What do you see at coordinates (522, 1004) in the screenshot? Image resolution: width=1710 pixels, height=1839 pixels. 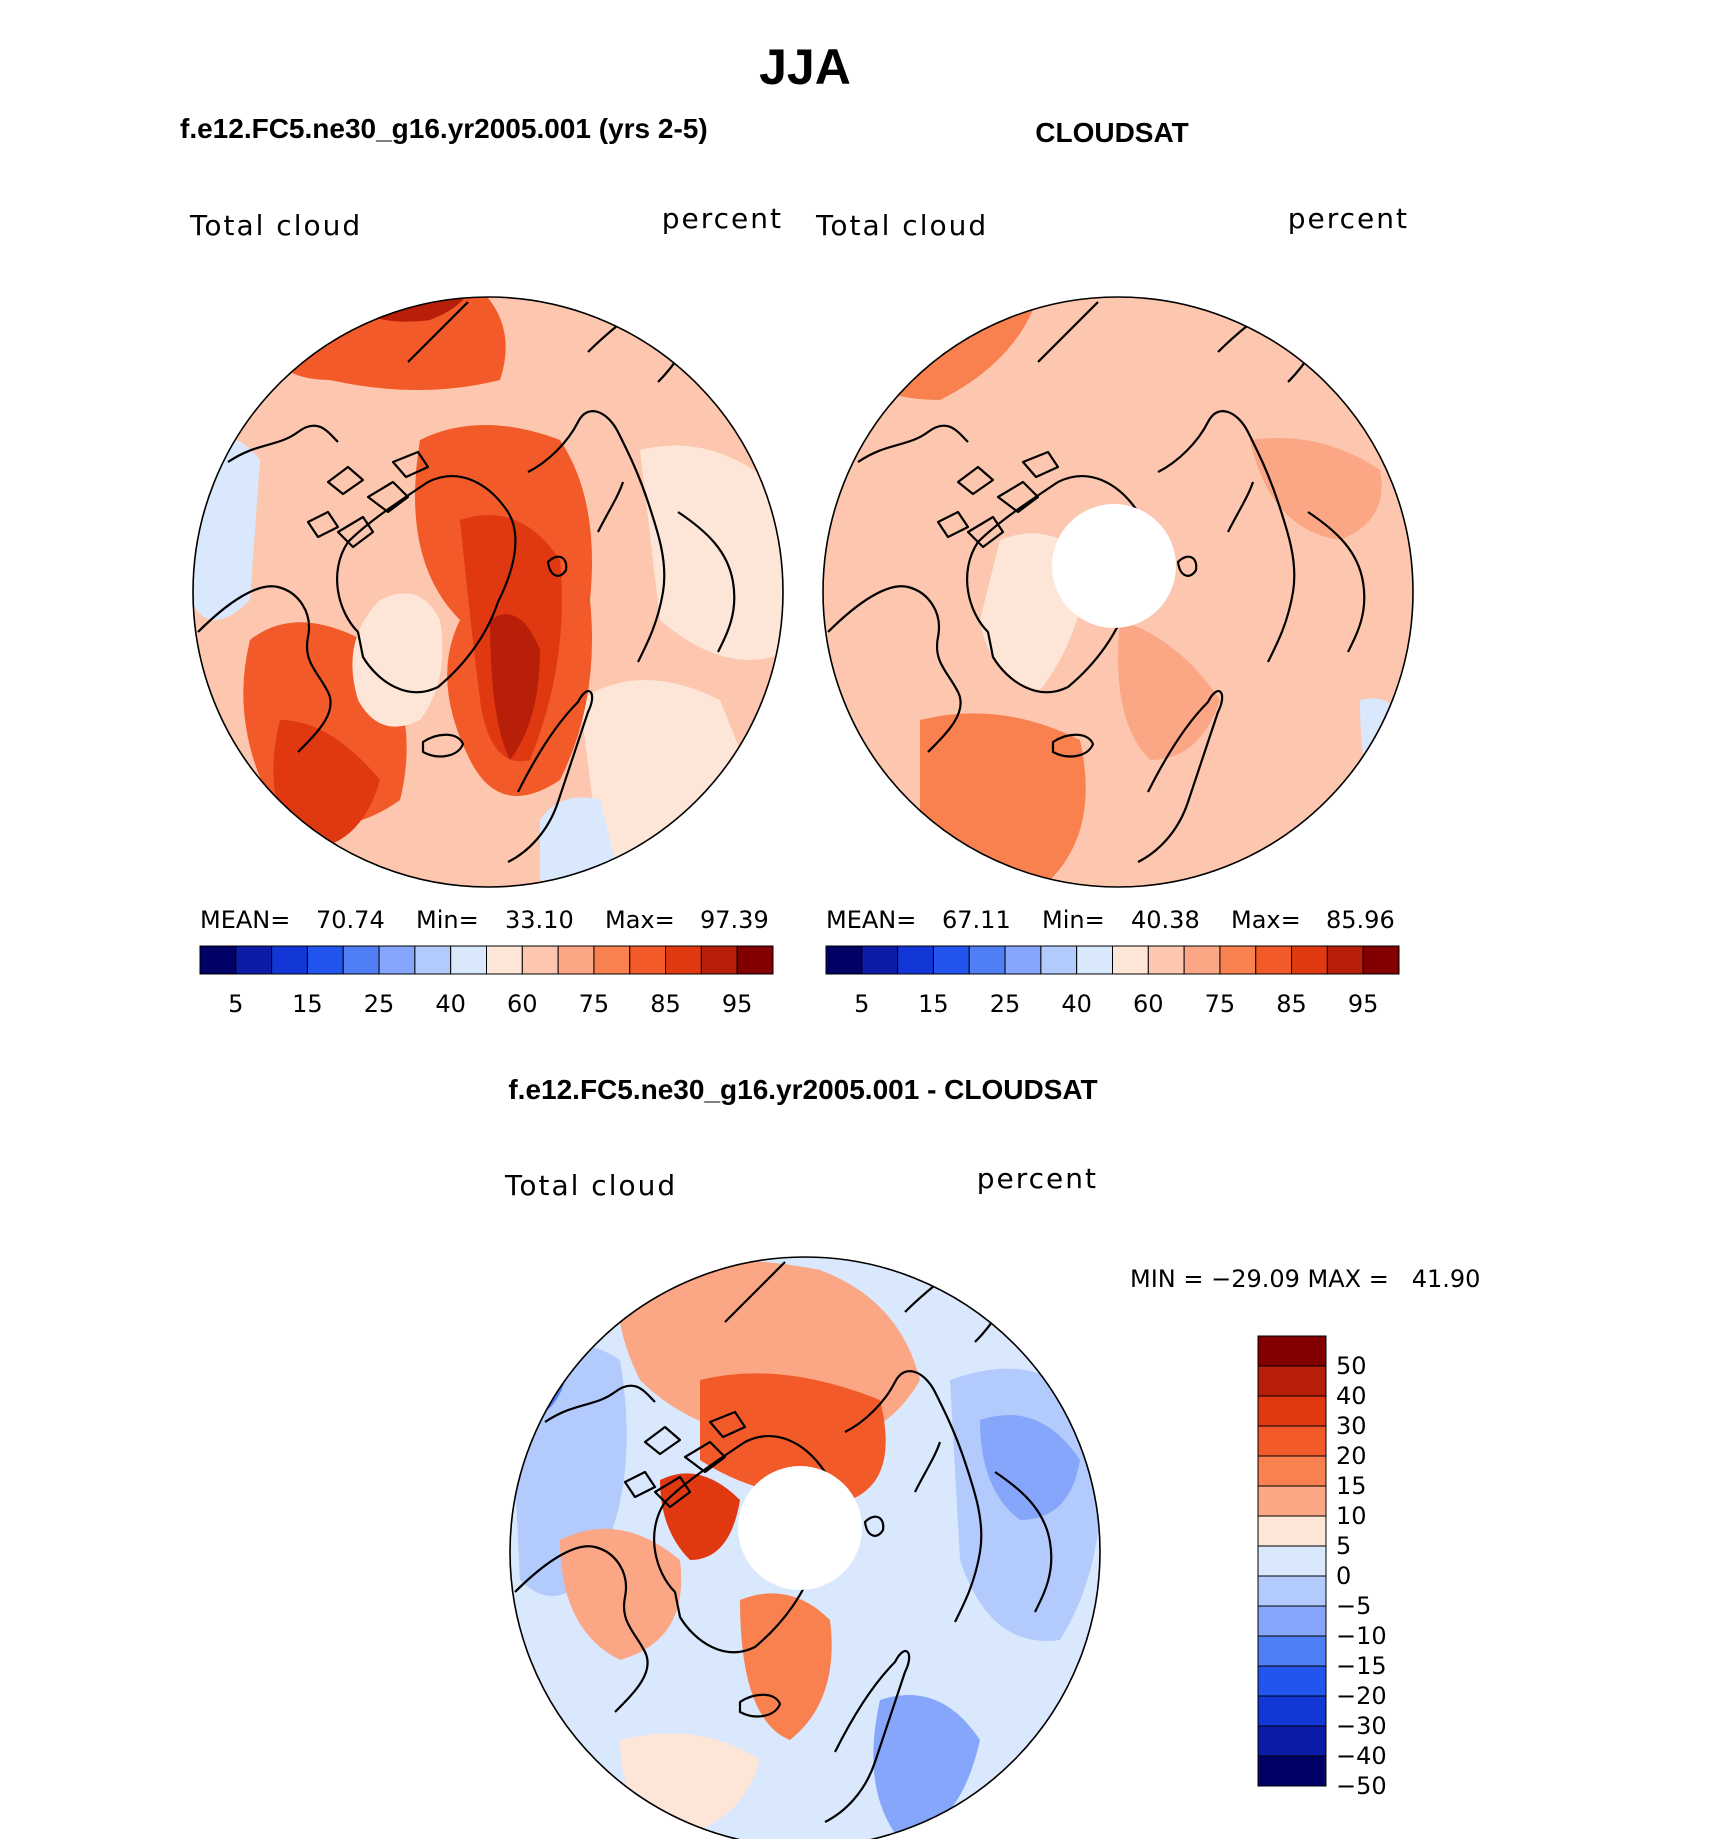 I see `colorbar-model-tick-label: 60` at bounding box center [522, 1004].